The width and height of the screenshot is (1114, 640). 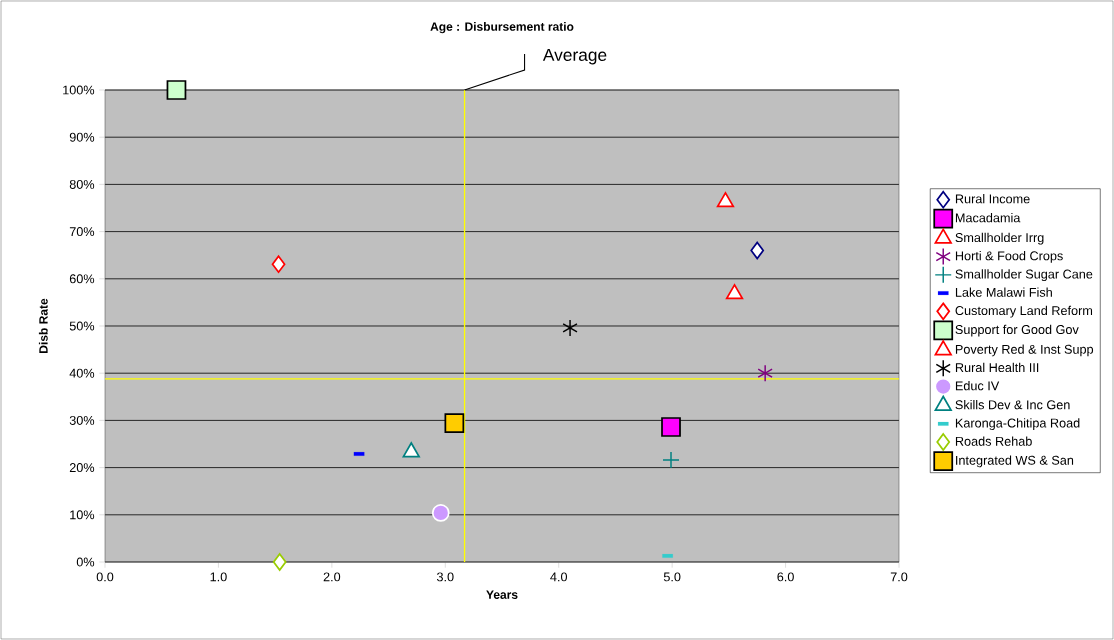 I want to click on y-tick-label: 10%, so click(x=82, y=515).